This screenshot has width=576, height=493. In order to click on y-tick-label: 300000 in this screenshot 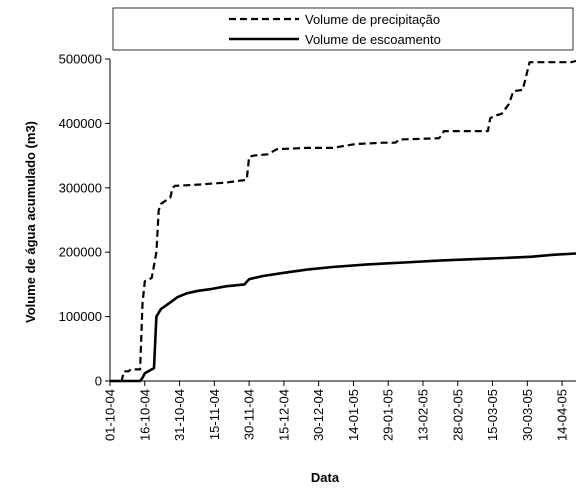, I will do `click(80, 187)`.